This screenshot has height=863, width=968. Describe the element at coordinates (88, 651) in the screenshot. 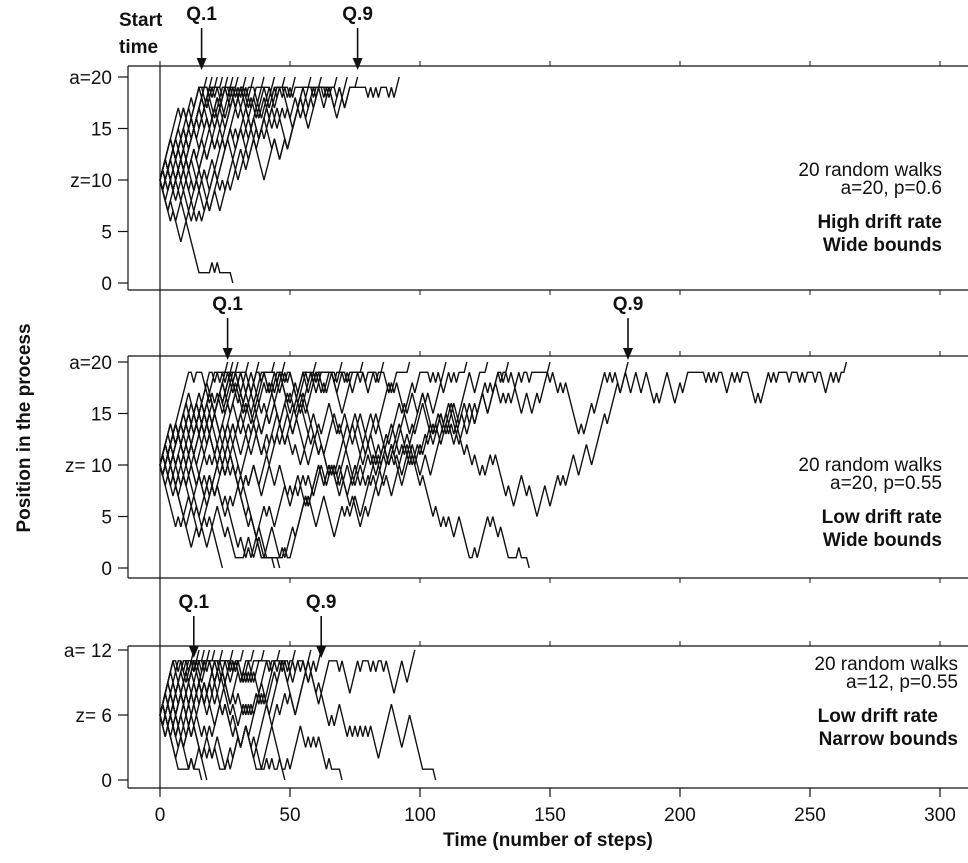

I see `y-tick-label: a= 12` at that location.